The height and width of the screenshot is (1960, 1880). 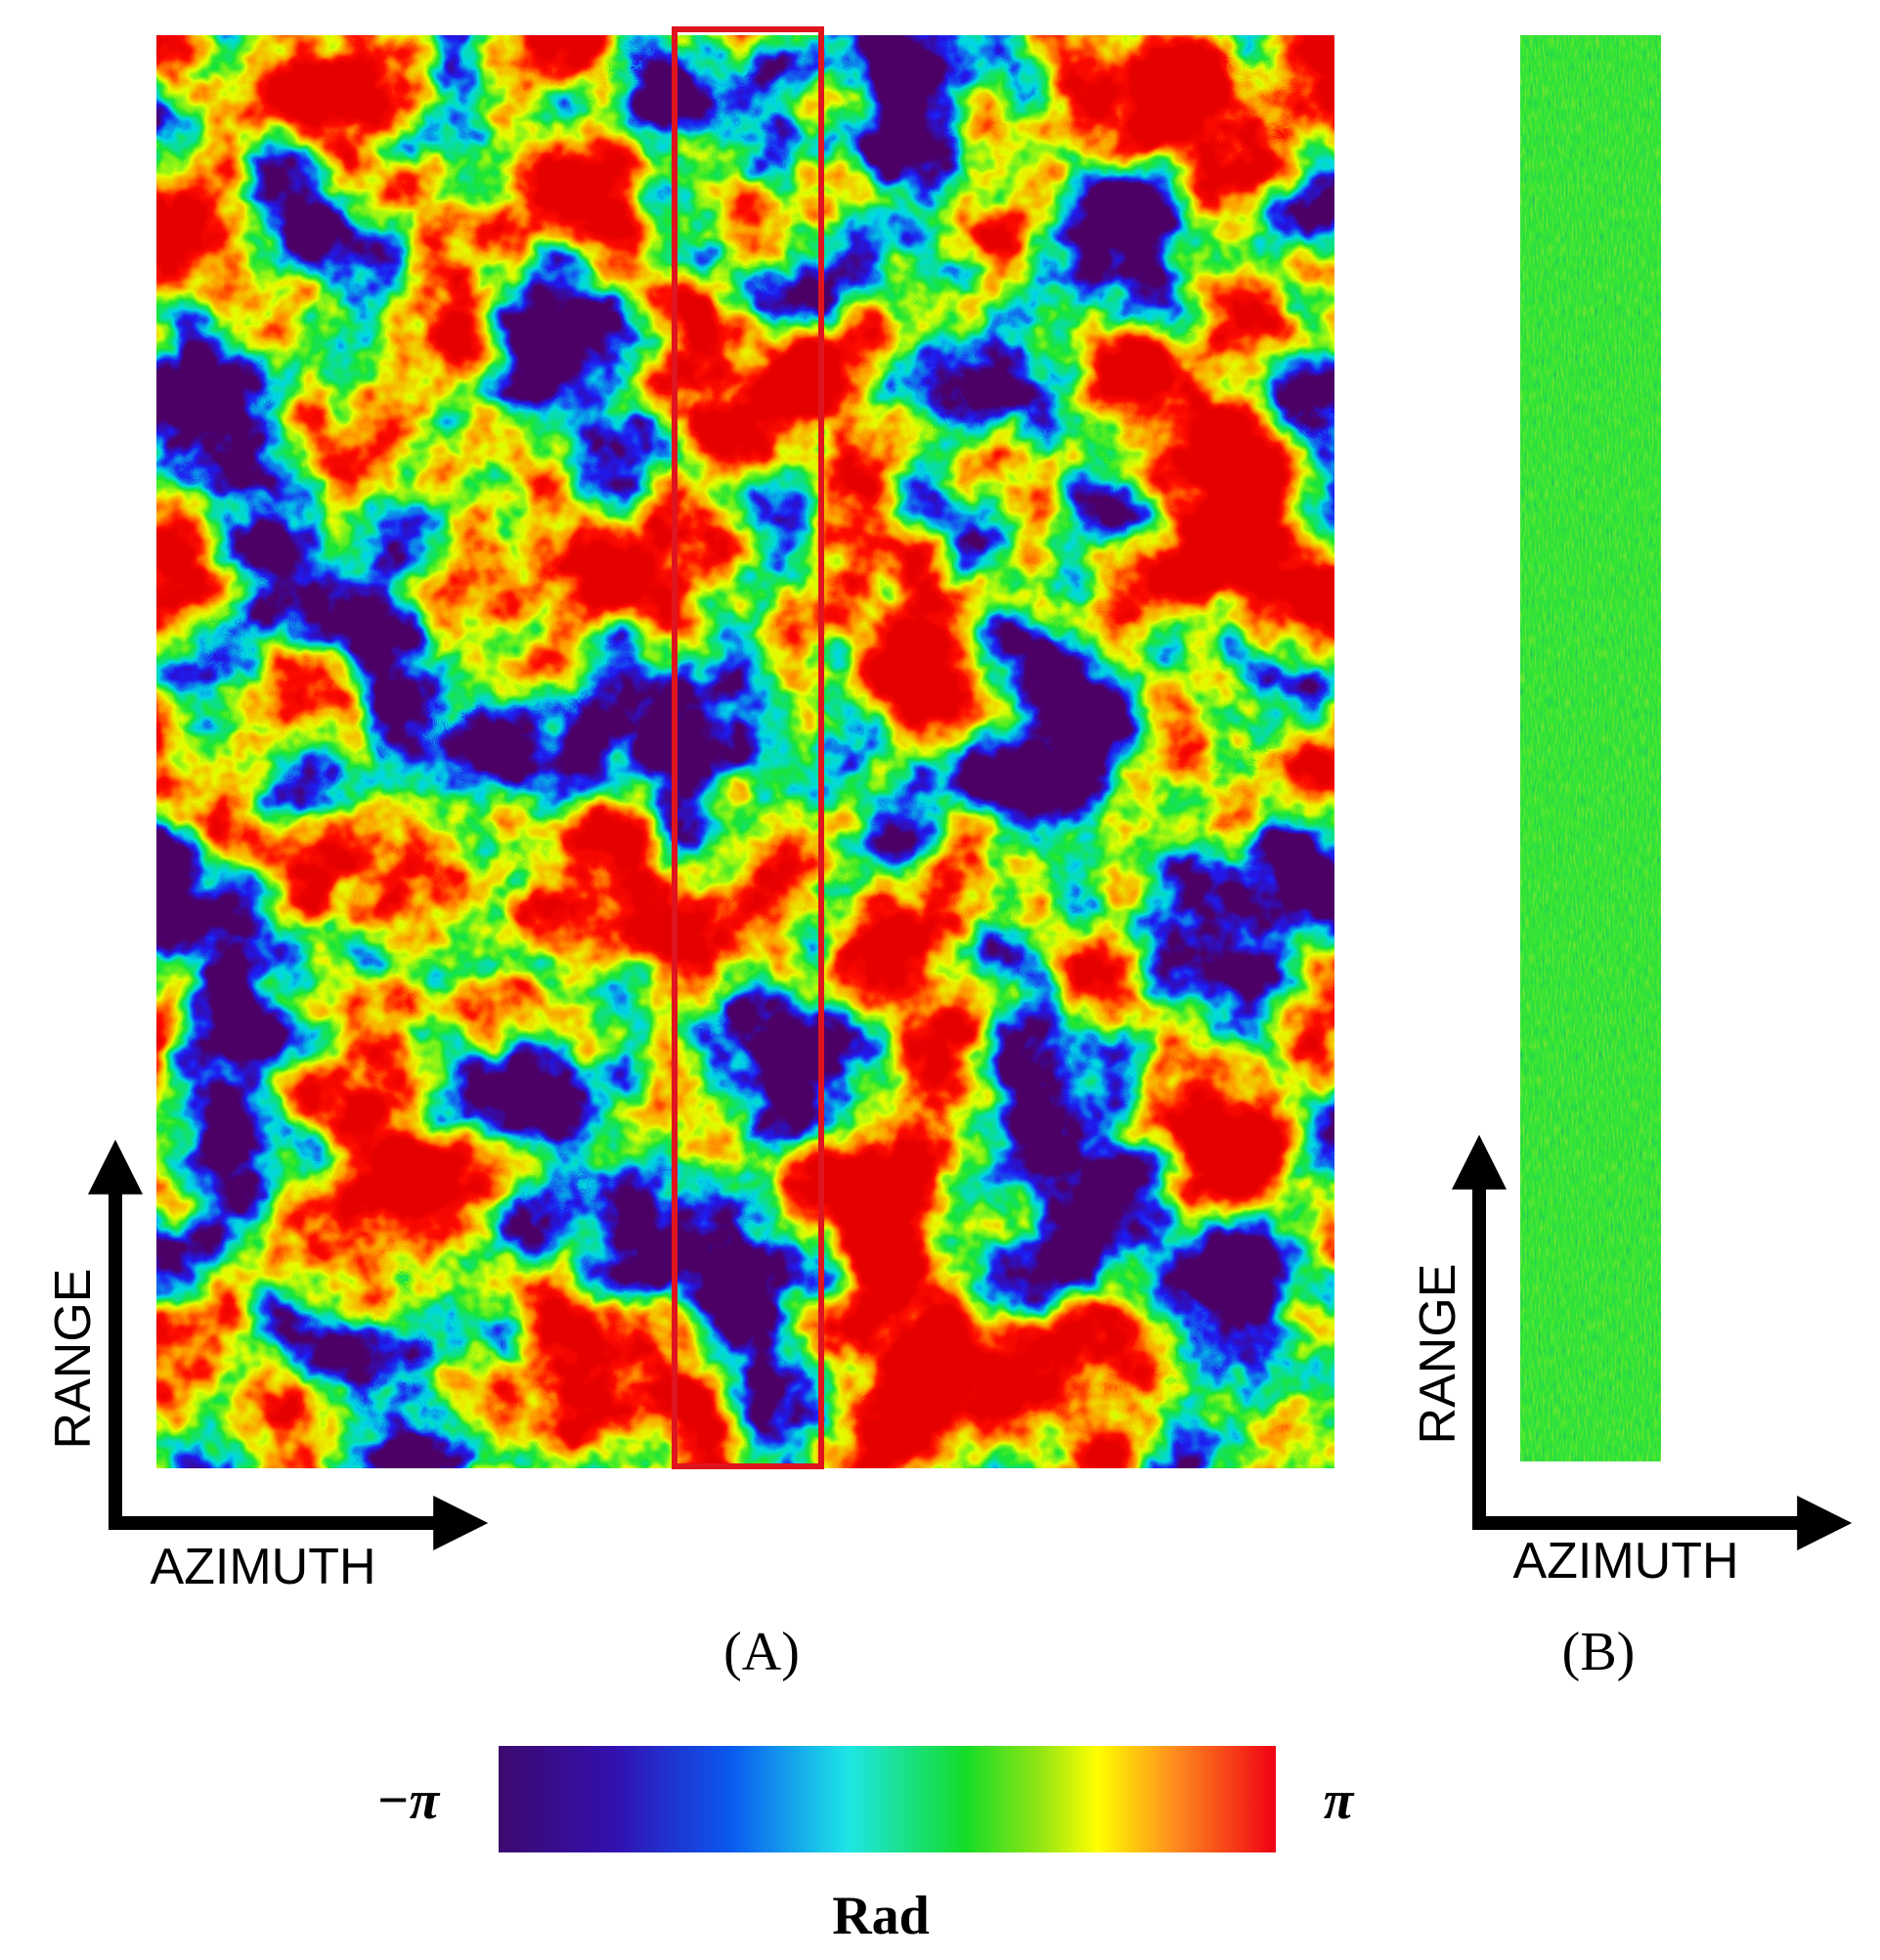 I want to click on colorbar-unit: Rad, so click(x=881, y=1916).